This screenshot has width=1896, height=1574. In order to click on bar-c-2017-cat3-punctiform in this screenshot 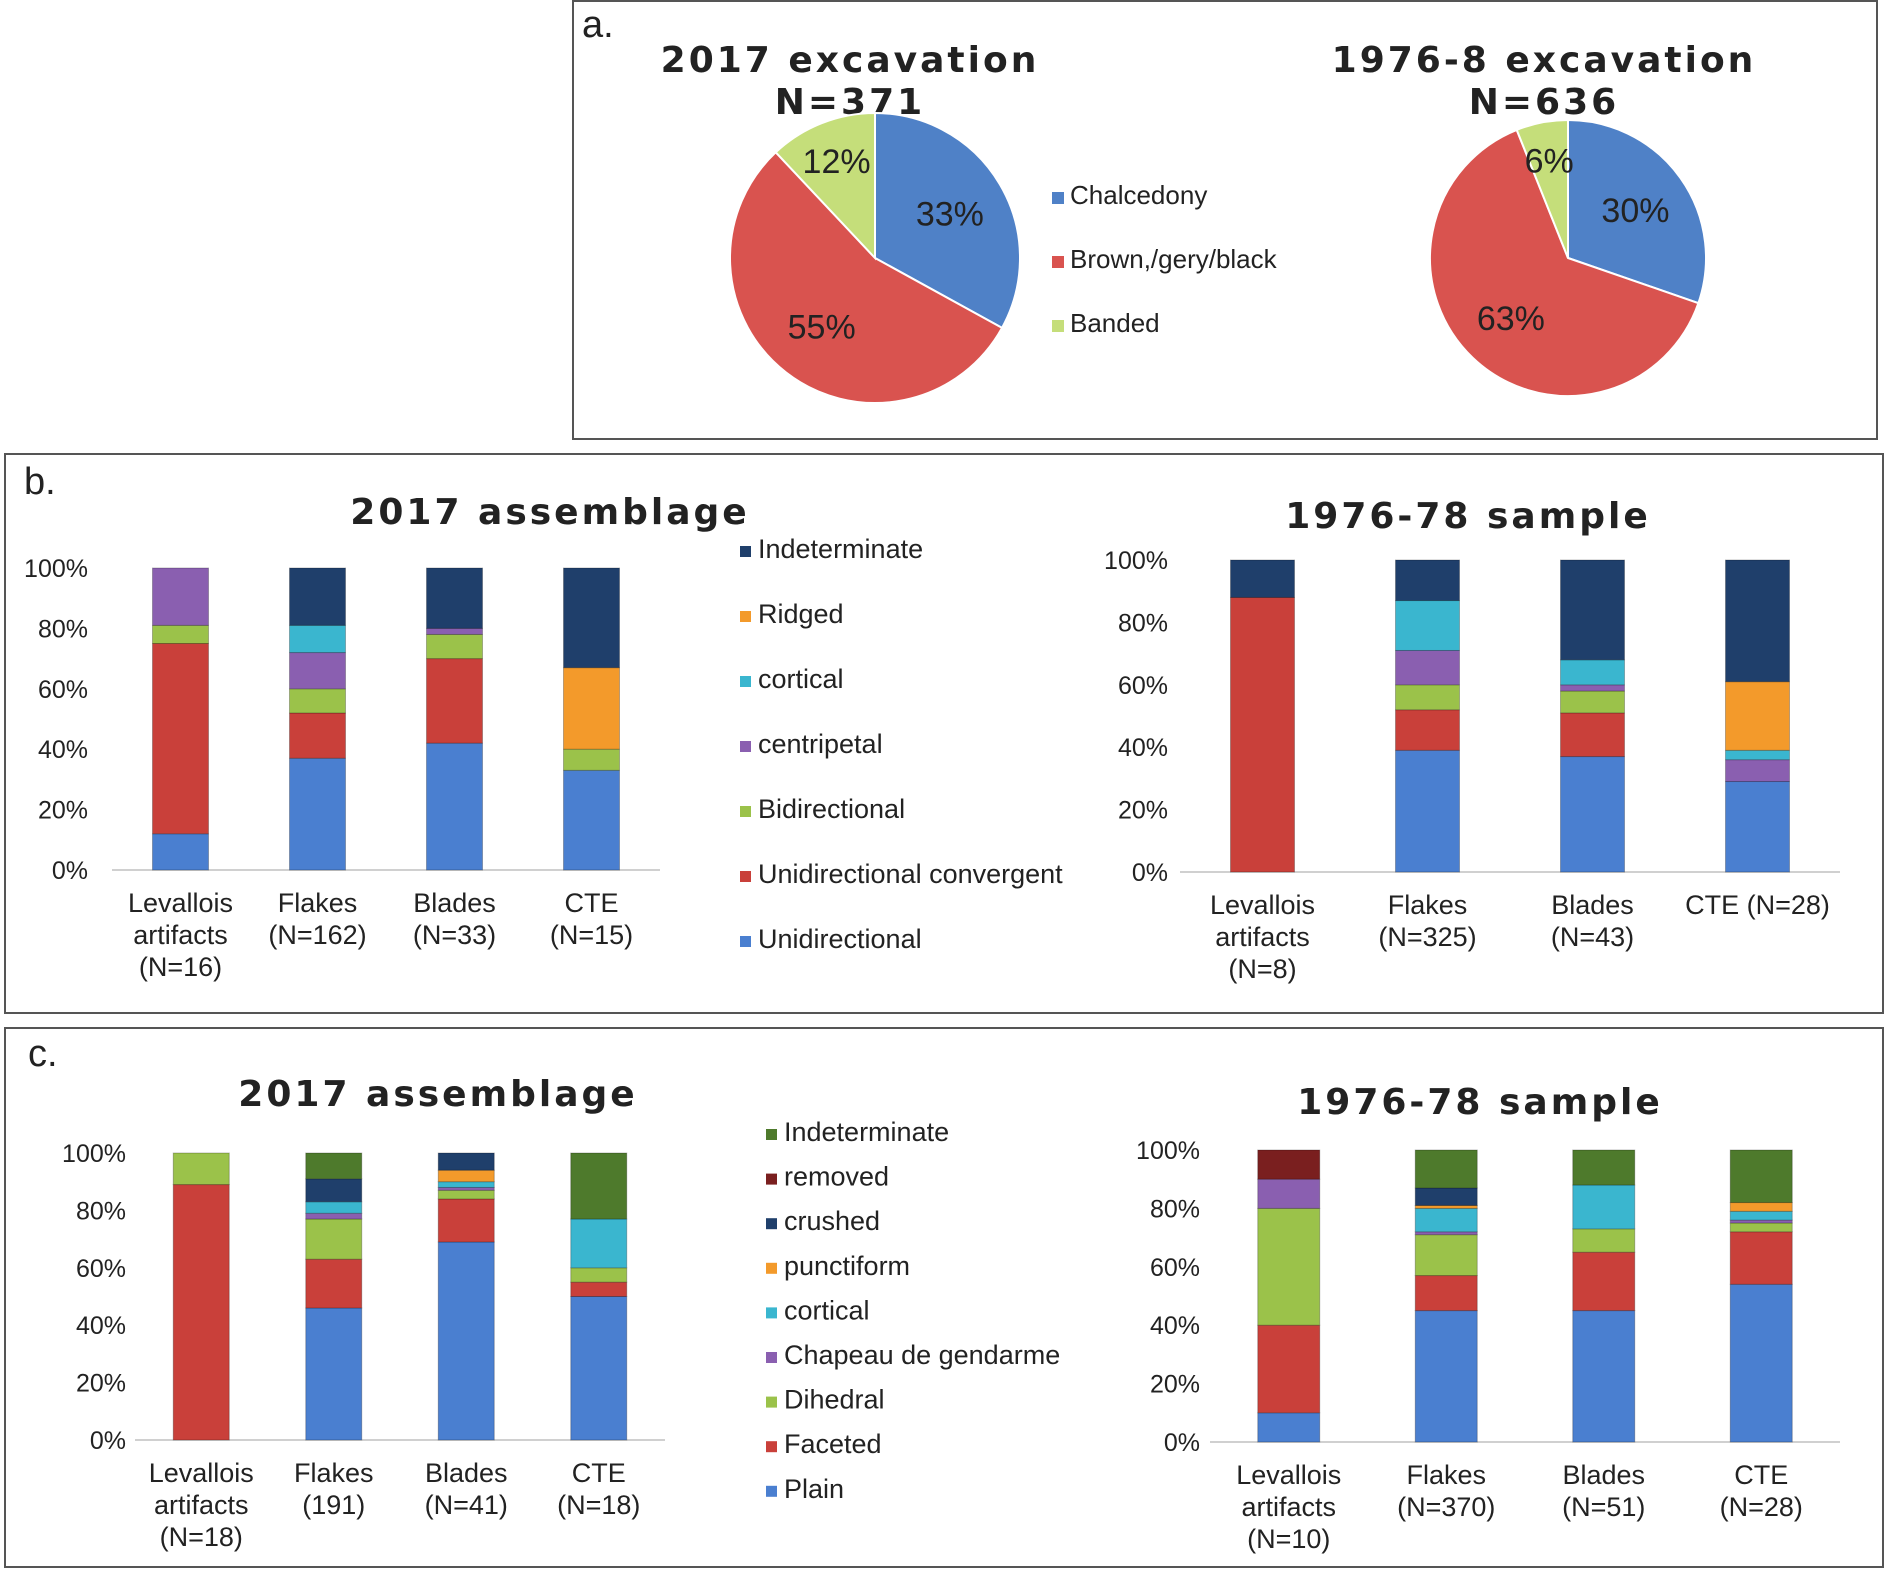, I will do `click(466, 1176)`.